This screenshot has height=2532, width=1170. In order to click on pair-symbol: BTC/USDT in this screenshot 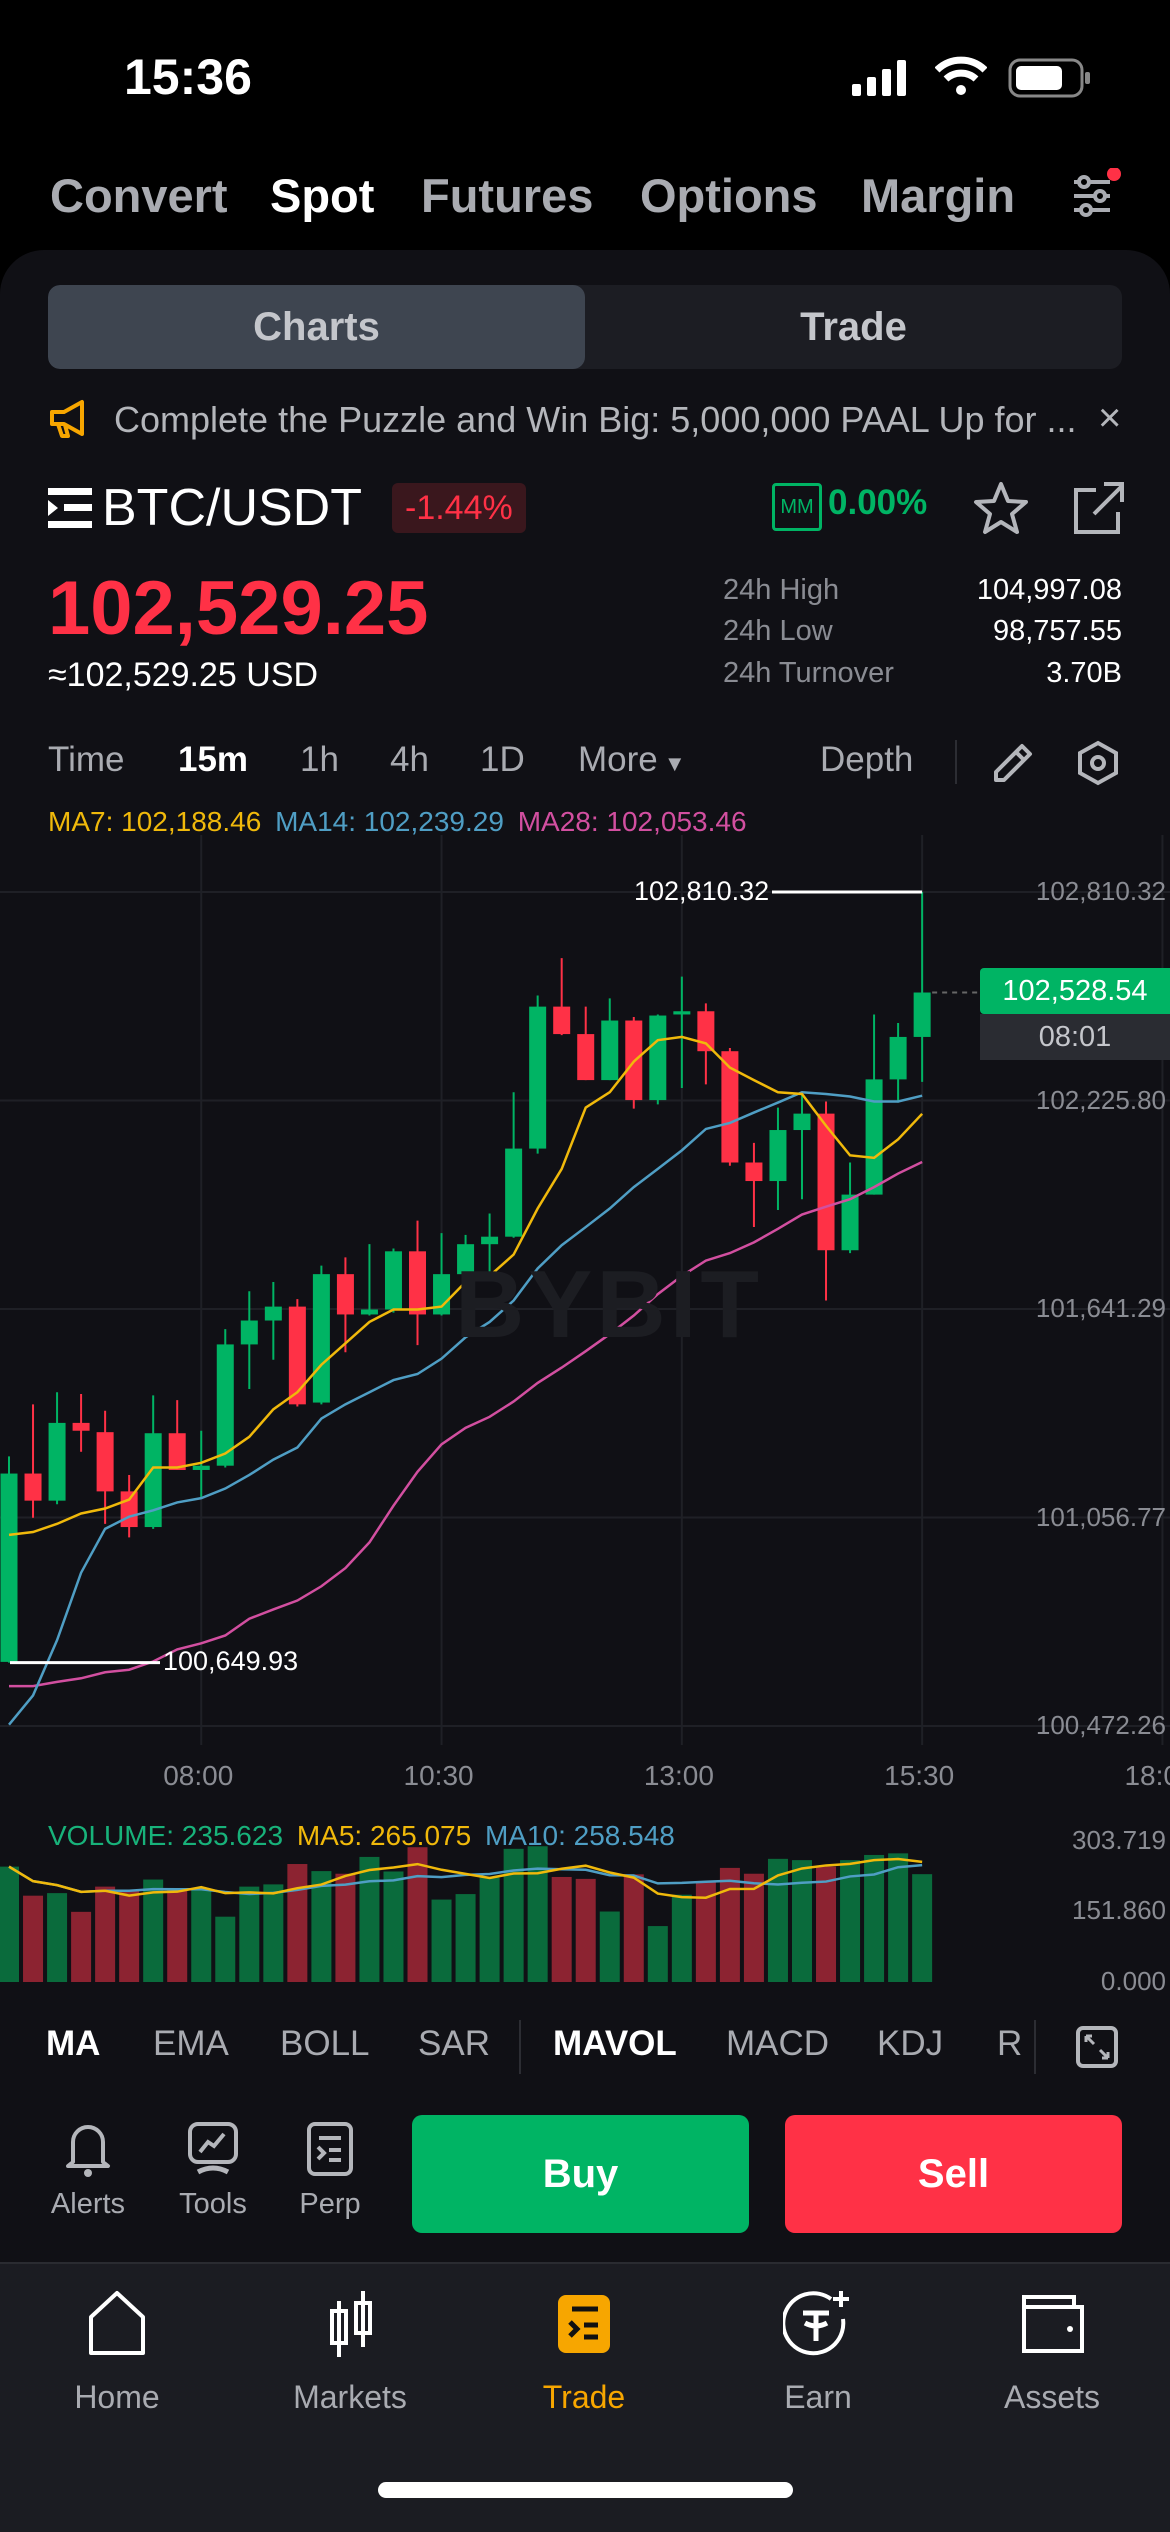, I will do `click(232, 508)`.